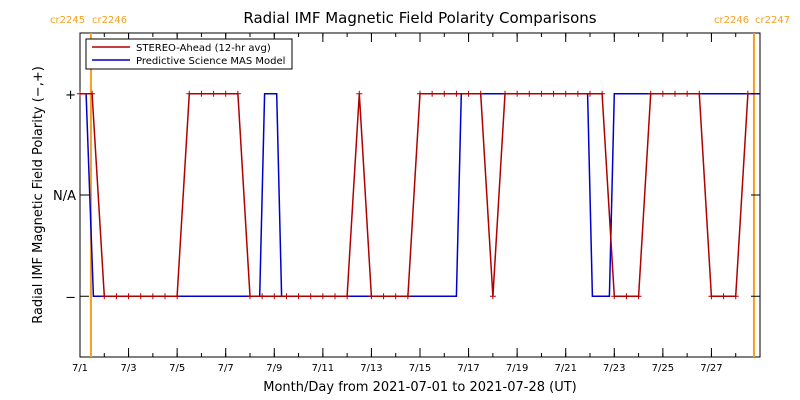  What do you see at coordinates (203, 48) in the screenshot?
I see `legend-label-stereo: STEREO-Ahead (12-hr avg)` at bounding box center [203, 48].